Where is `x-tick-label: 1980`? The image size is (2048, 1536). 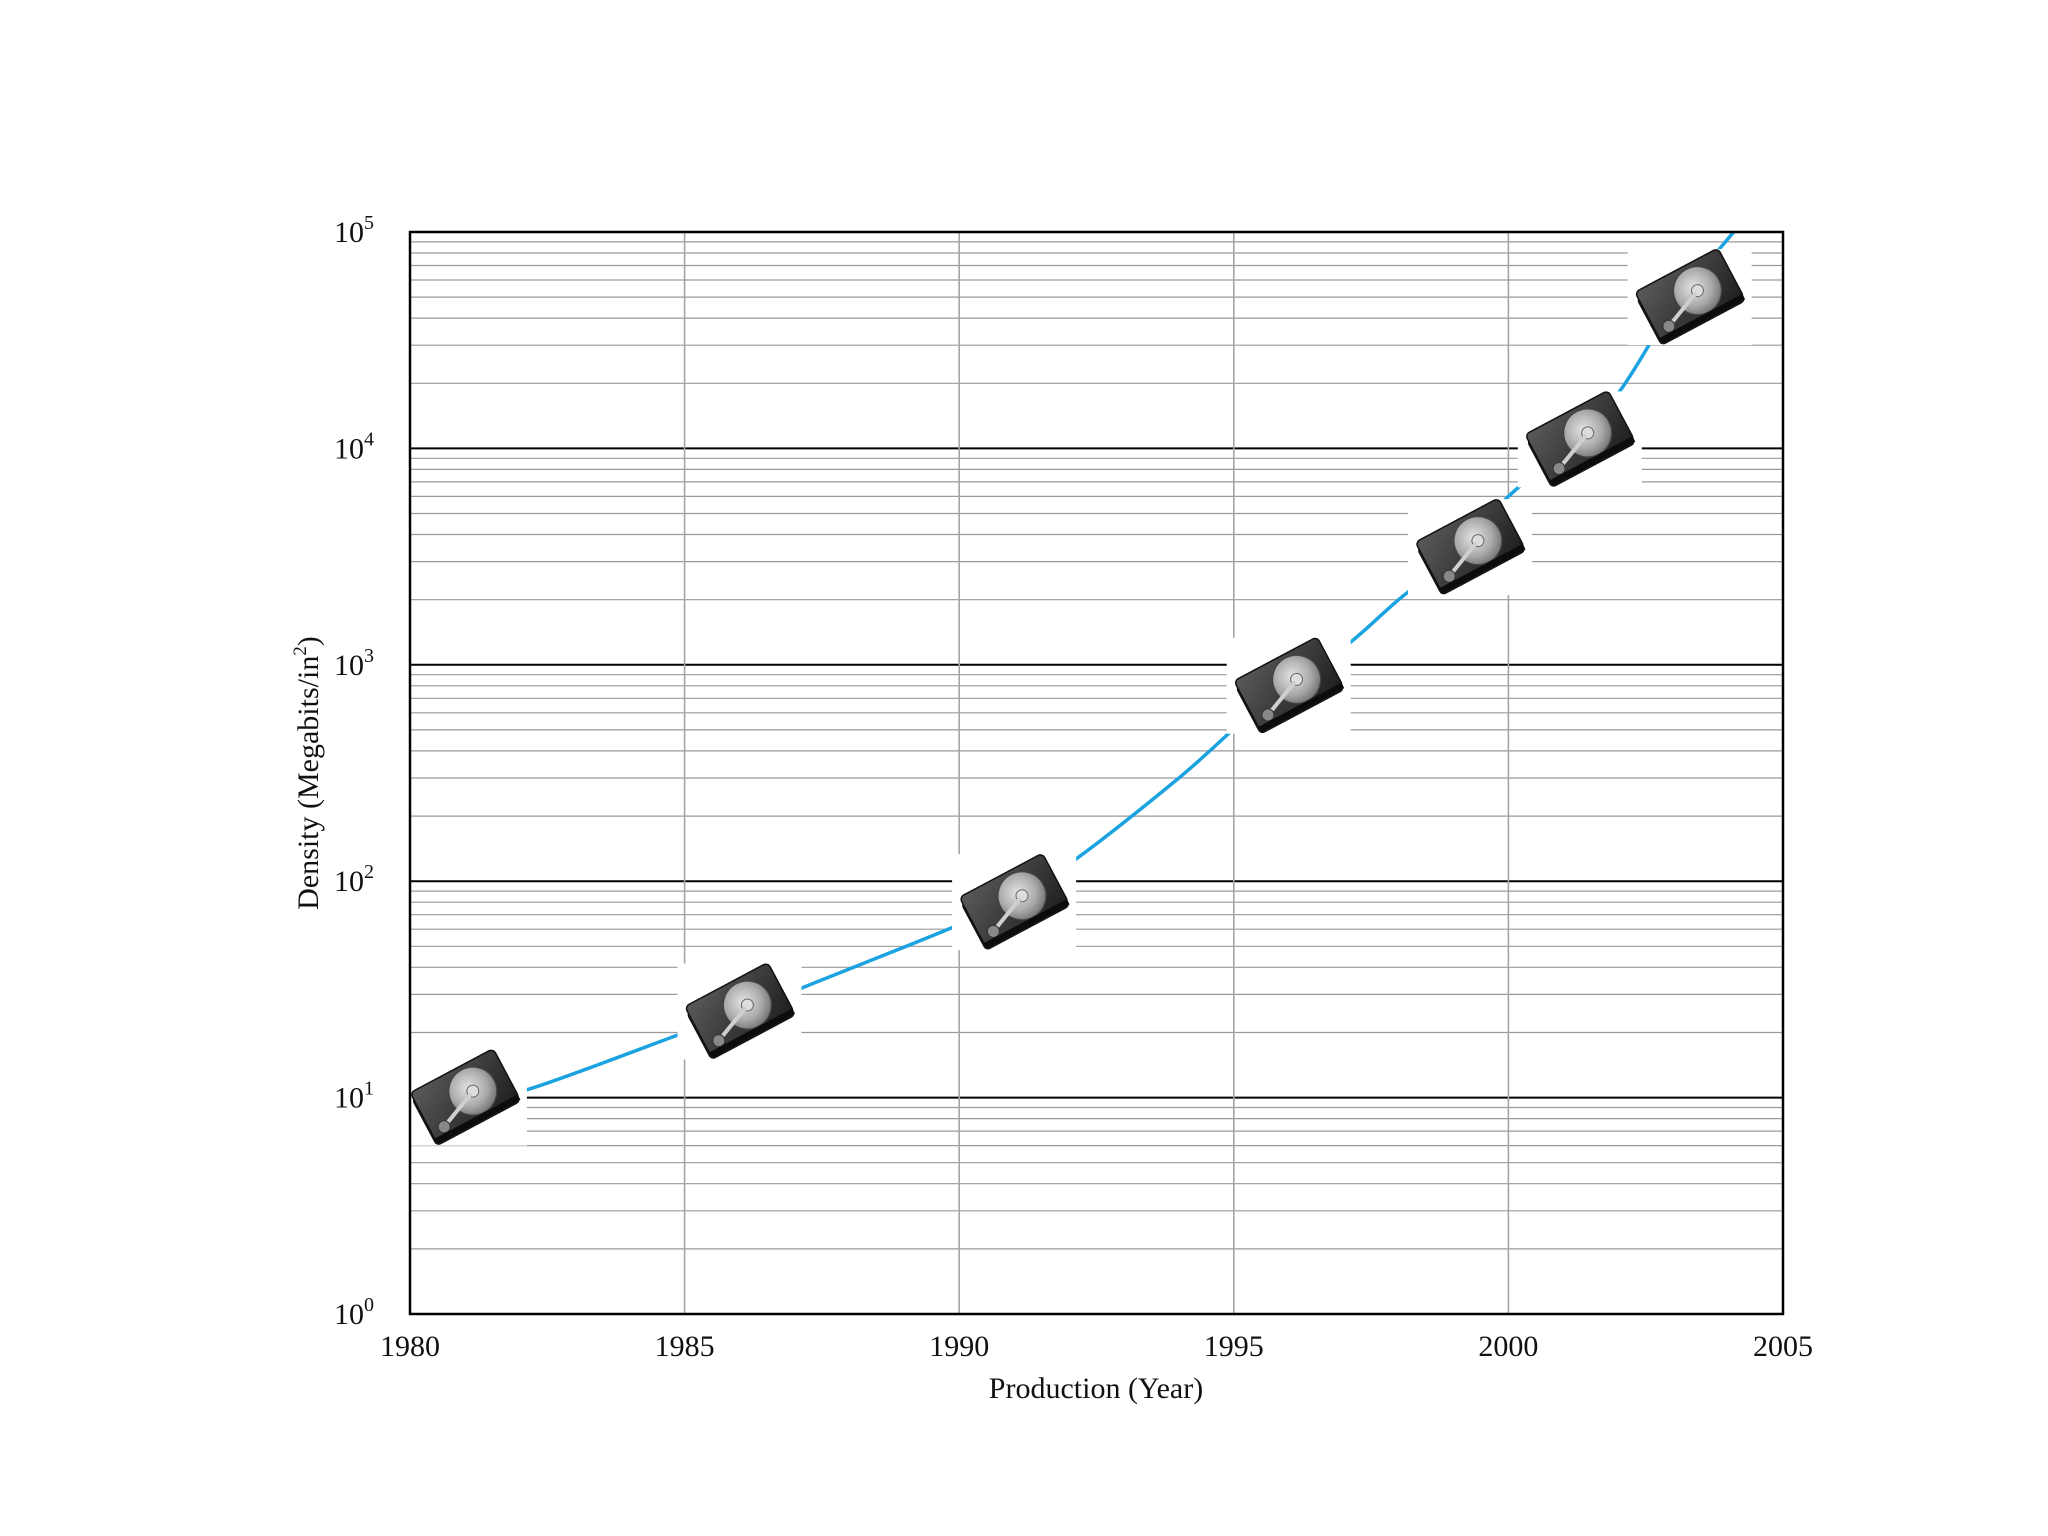
x-tick-label: 1980 is located at coordinates (410, 1346).